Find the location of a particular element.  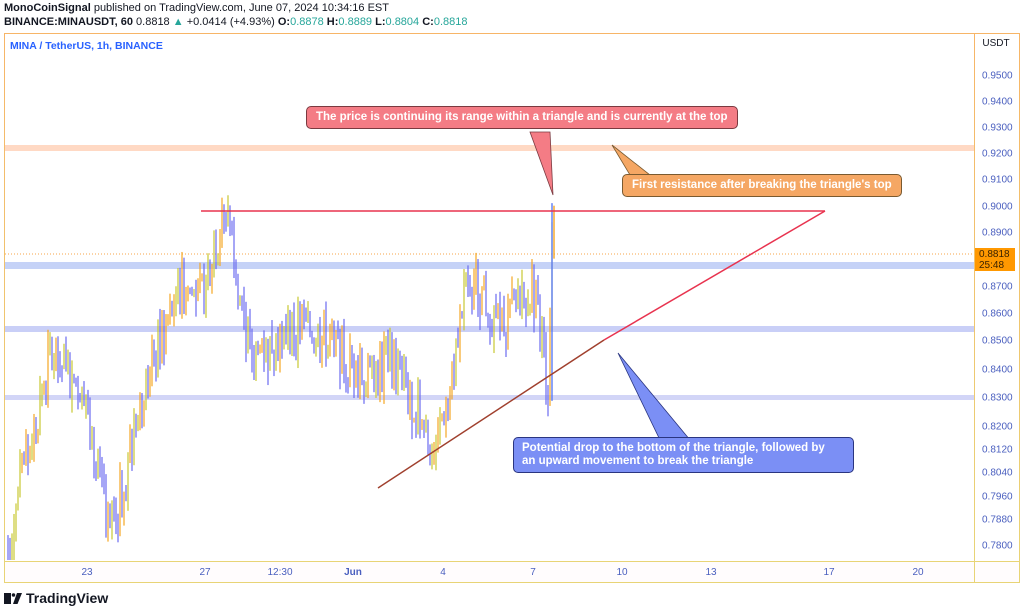

time-tick: 13 is located at coordinates (711, 572).